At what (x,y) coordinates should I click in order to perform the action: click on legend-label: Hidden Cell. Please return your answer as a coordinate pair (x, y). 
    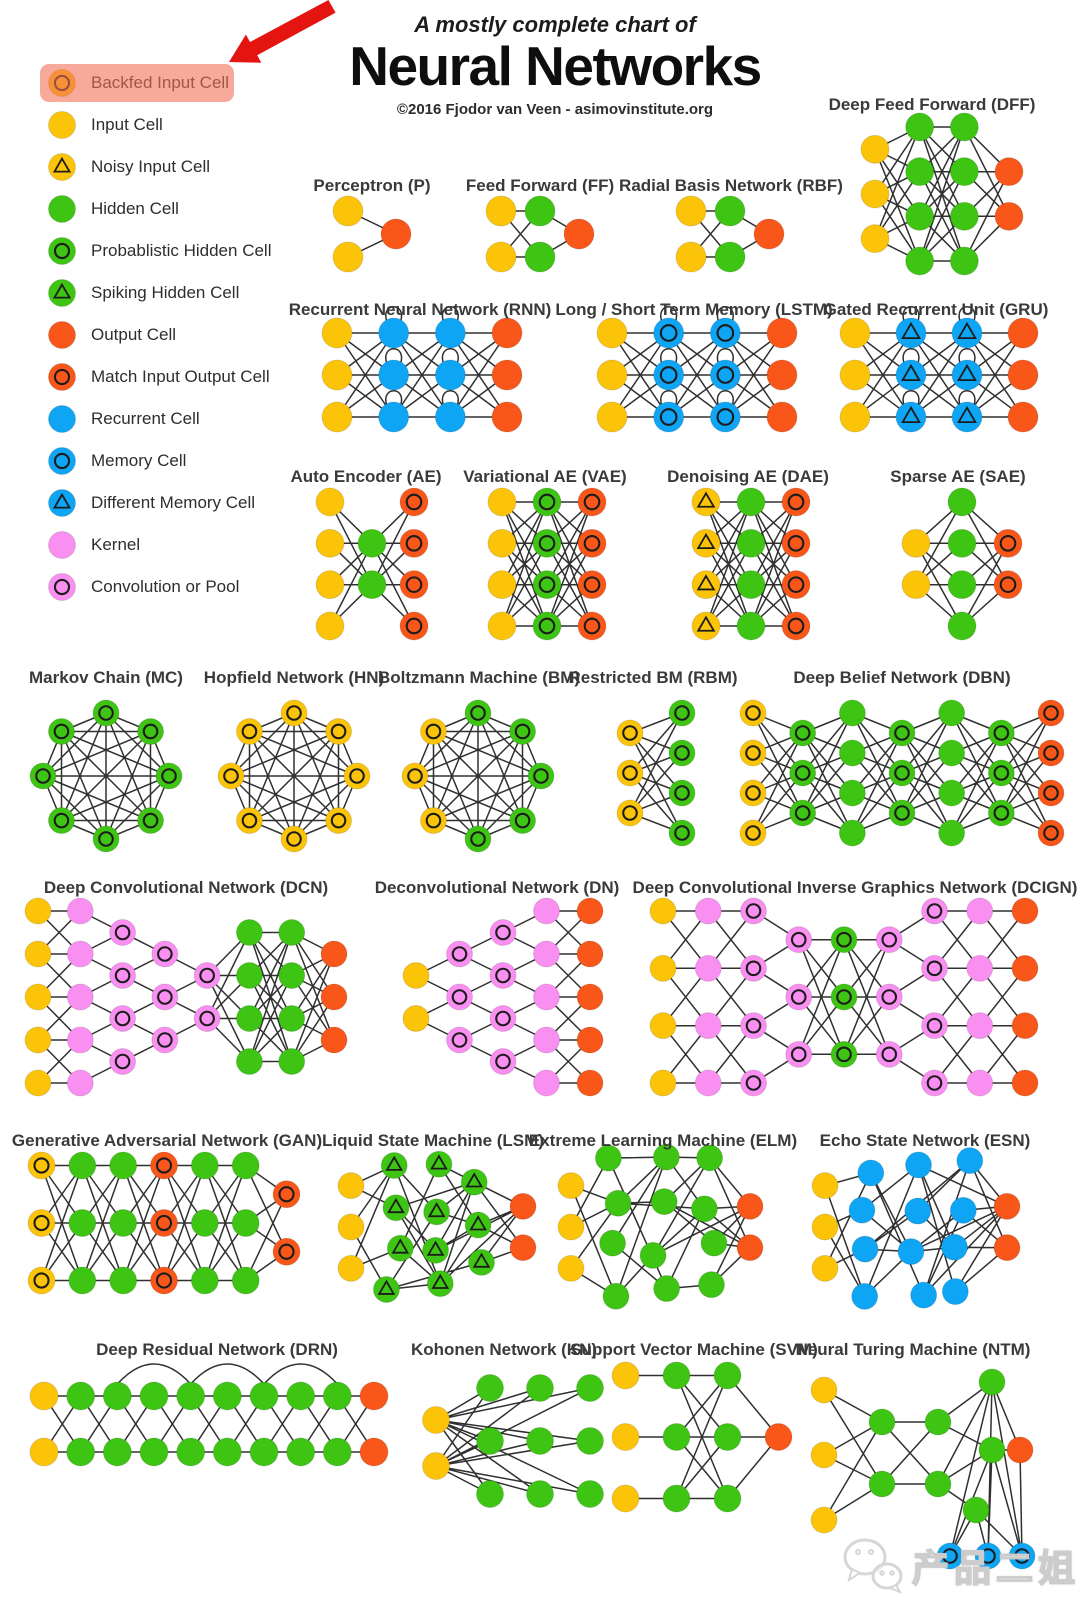
    Looking at the image, I should click on (135, 208).